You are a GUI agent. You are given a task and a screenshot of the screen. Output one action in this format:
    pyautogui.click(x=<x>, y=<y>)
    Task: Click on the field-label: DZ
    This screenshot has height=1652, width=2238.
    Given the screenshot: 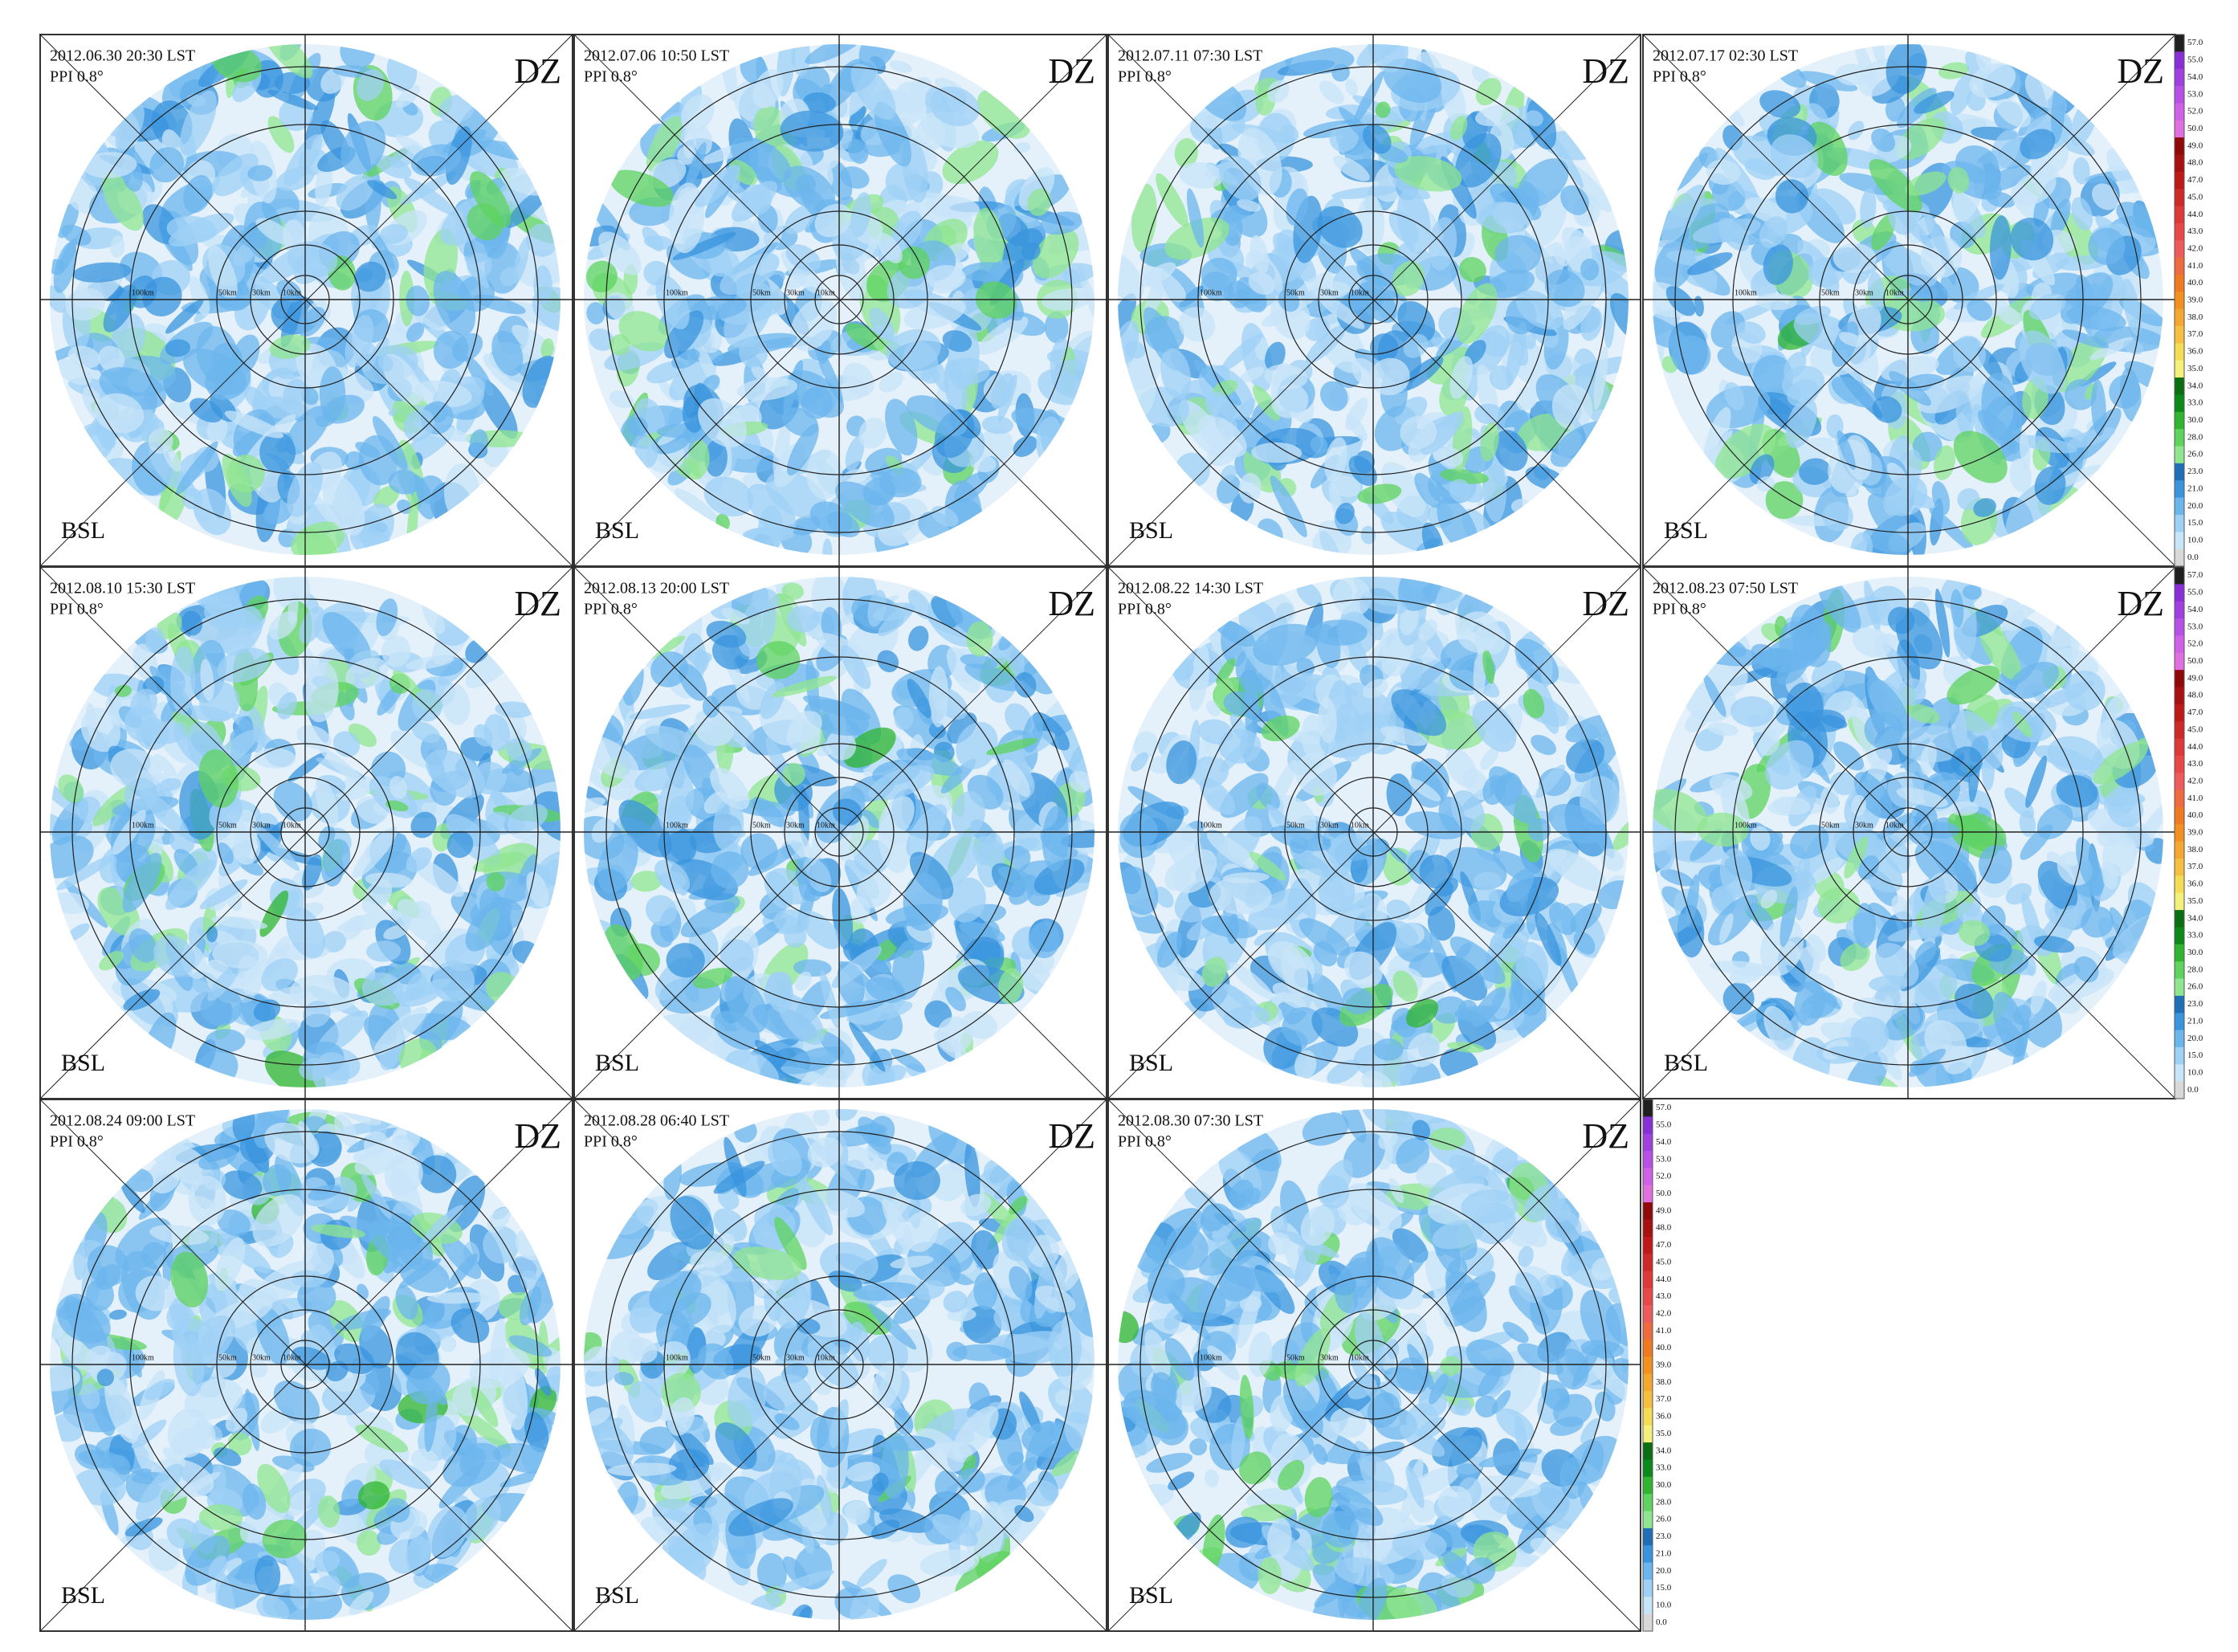 What is the action you would take?
    pyautogui.click(x=2140, y=603)
    